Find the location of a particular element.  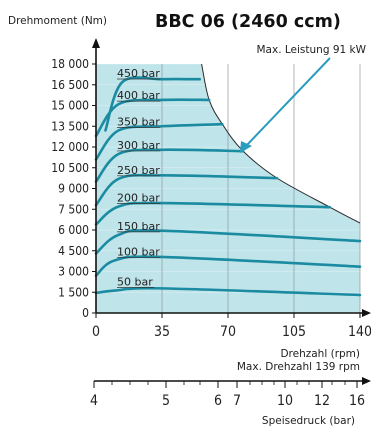

series-line-450-bar is located at coordinates (153, 104).